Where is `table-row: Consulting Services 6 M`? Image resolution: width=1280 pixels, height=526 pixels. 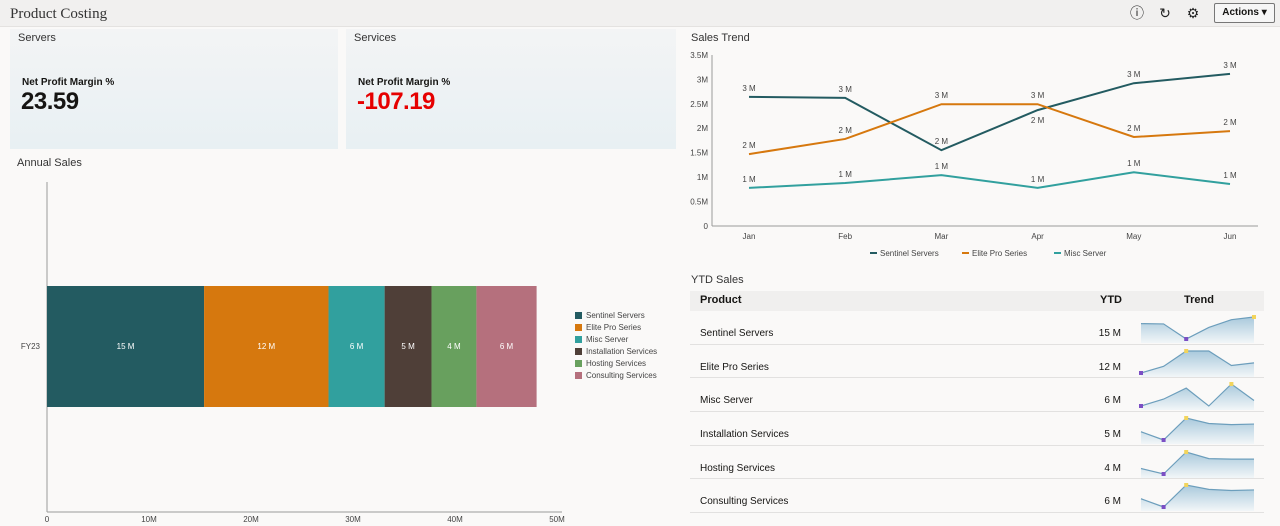
table-row: Consulting Services 6 M is located at coordinates (977, 496).